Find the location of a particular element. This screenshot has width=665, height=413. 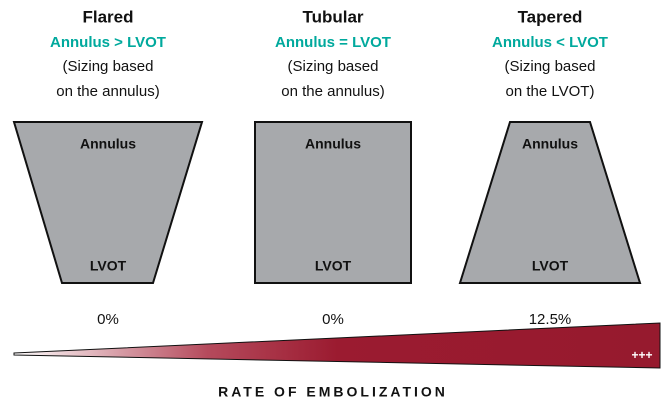

column-title: Tapered is located at coordinates (550, 16).